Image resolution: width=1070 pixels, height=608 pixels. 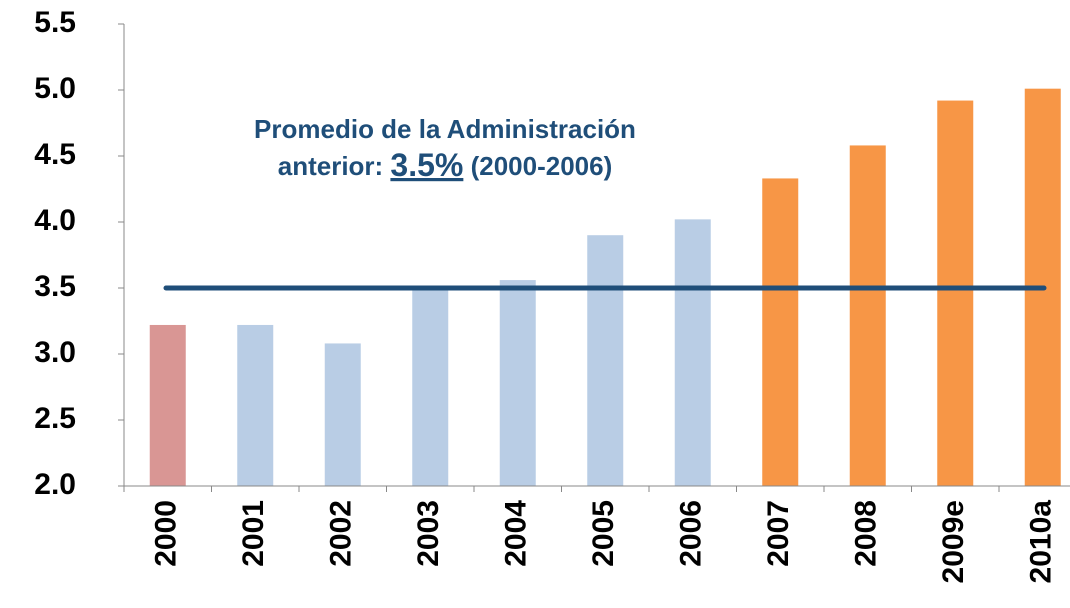 What do you see at coordinates (55, 352) in the screenshot?
I see `y-tick-label: 3.0` at bounding box center [55, 352].